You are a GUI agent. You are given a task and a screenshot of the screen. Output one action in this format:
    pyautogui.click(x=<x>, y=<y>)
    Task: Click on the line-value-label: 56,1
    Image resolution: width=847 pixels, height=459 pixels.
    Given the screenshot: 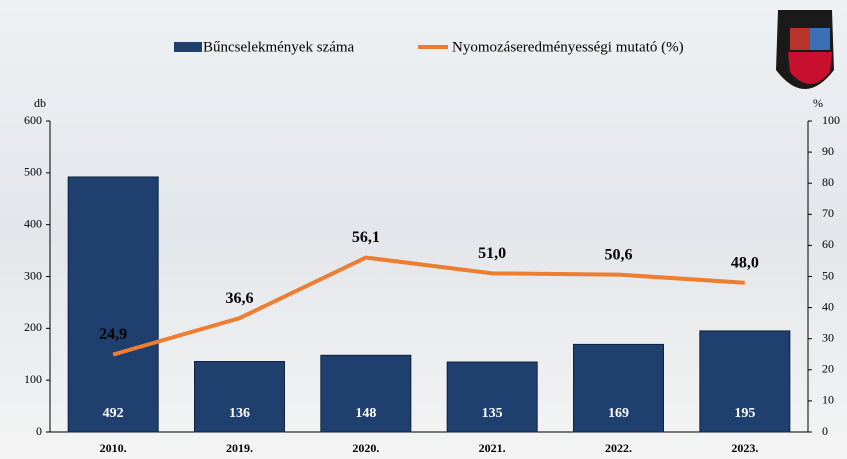 What is the action you would take?
    pyautogui.click(x=366, y=237)
    